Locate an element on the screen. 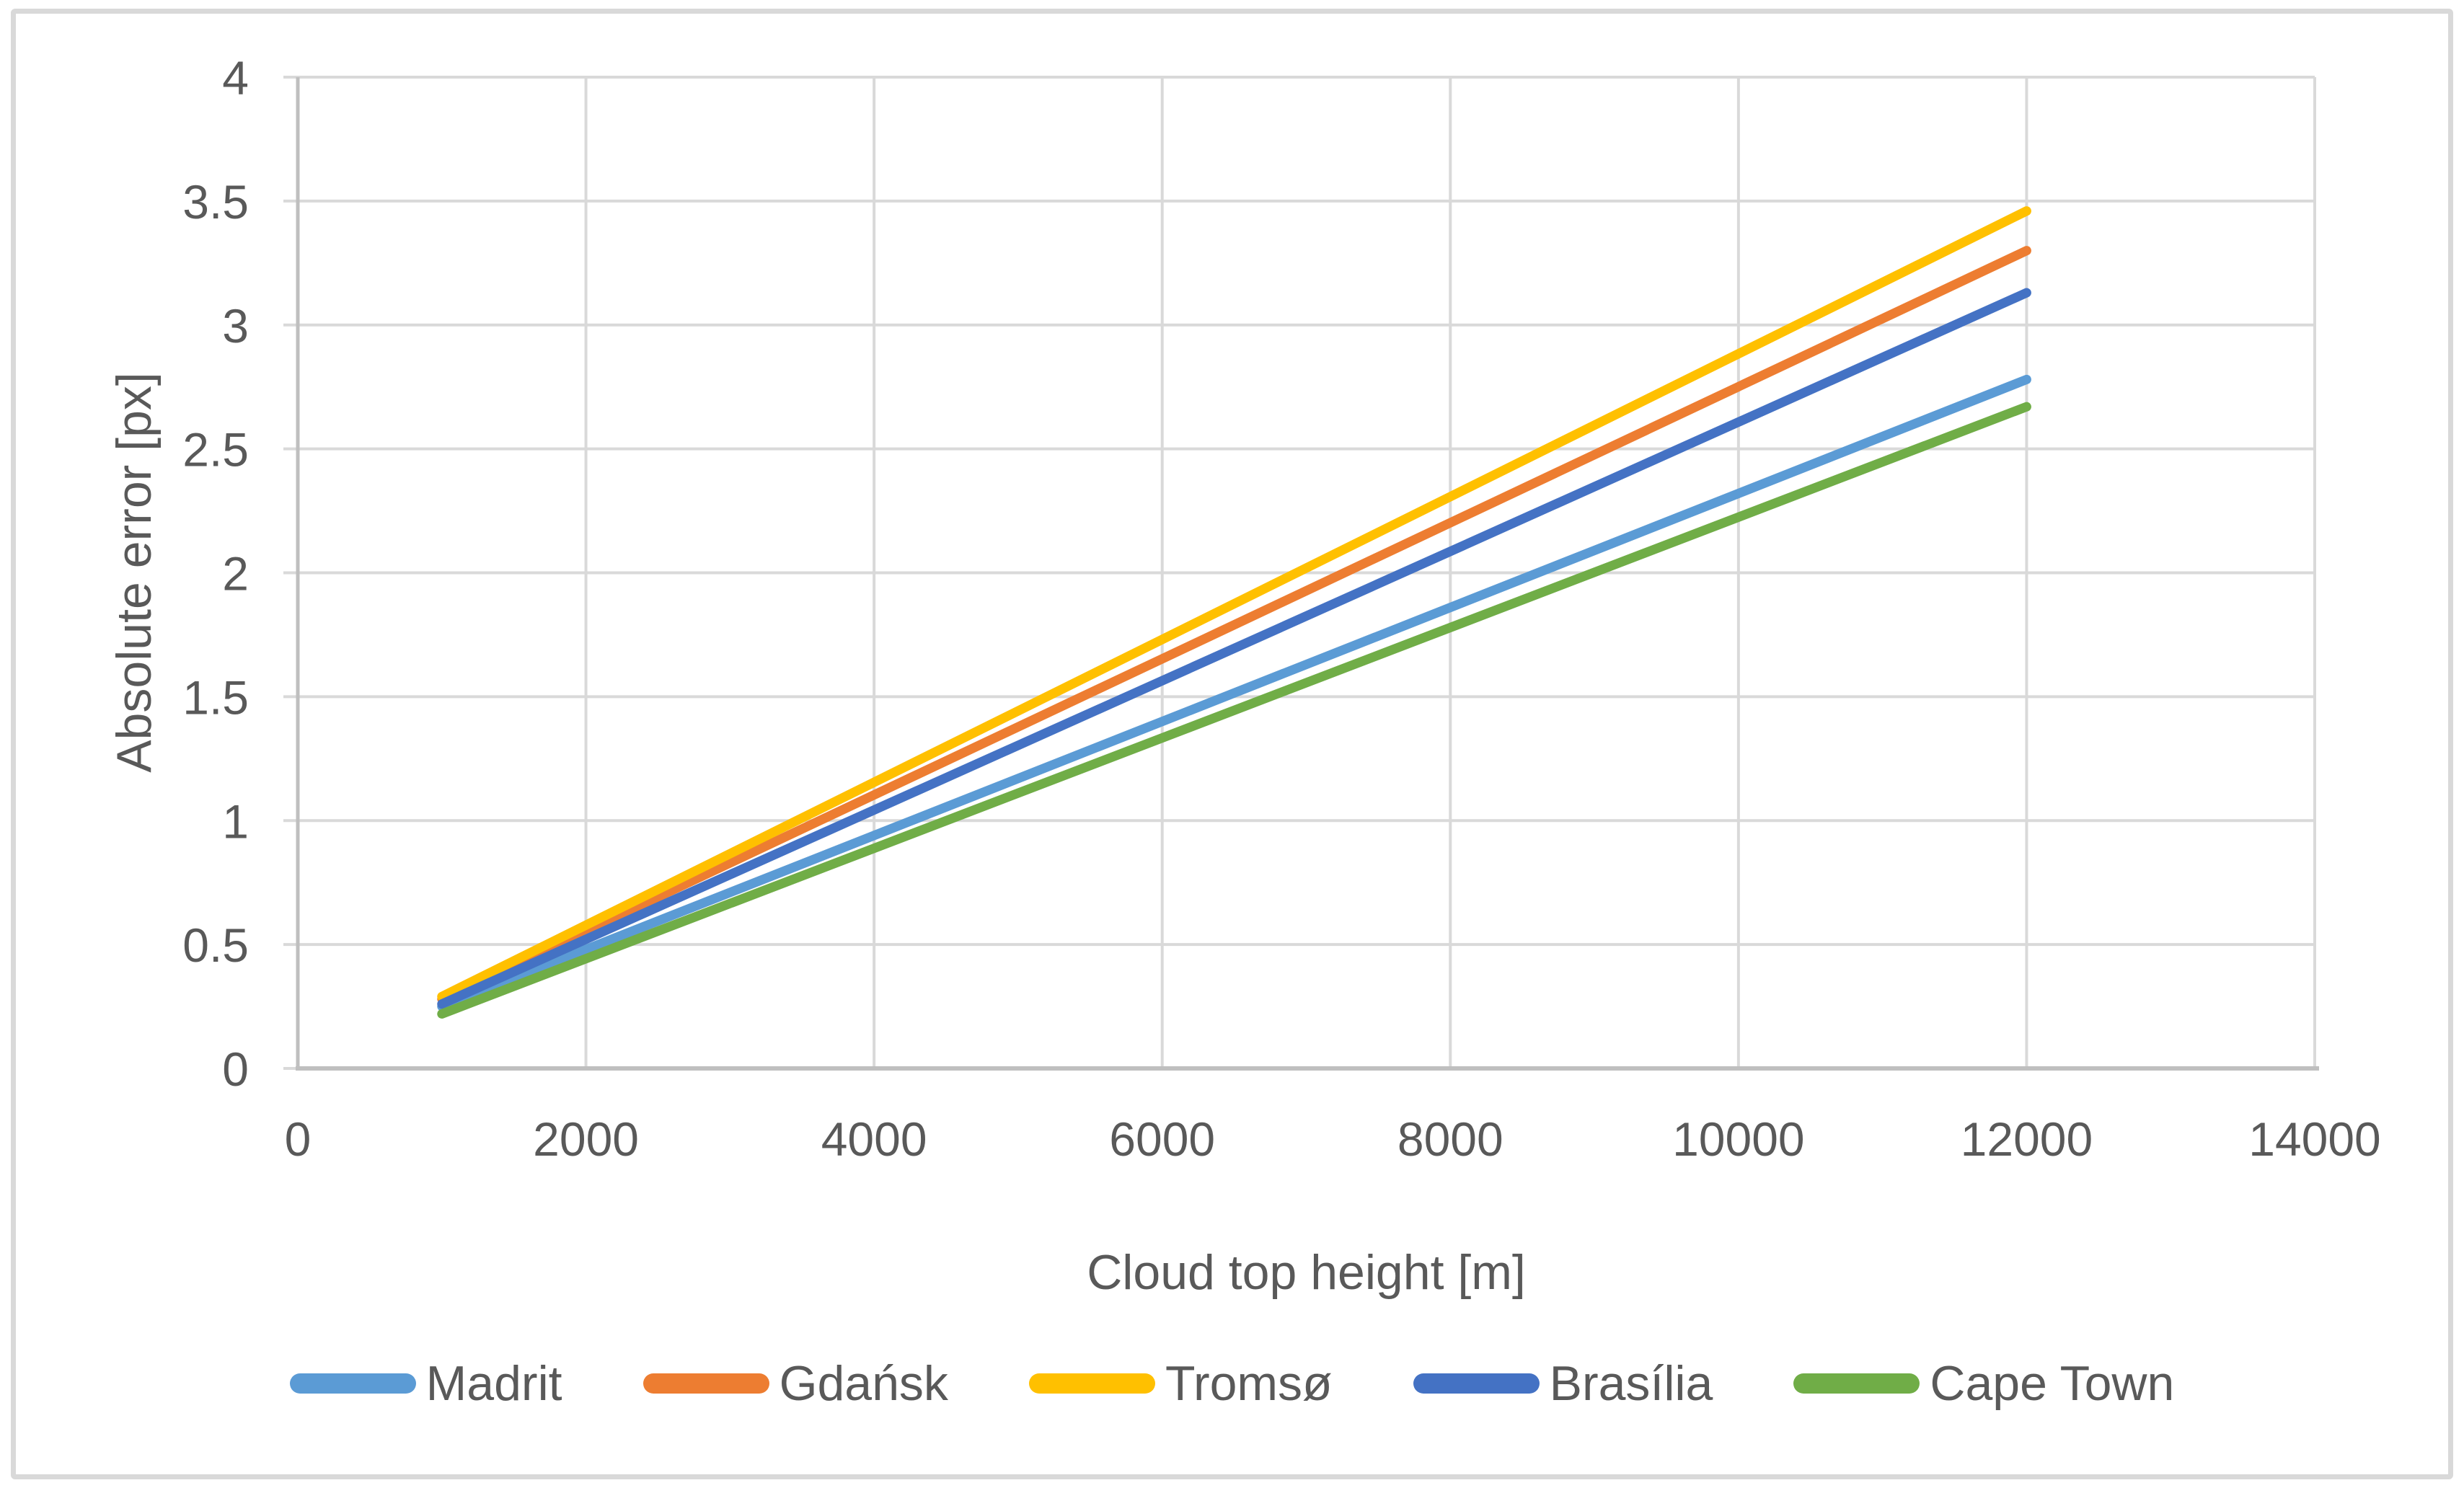  x-tick-label-8000: 8000 is located at coordinates (1450, 1139).